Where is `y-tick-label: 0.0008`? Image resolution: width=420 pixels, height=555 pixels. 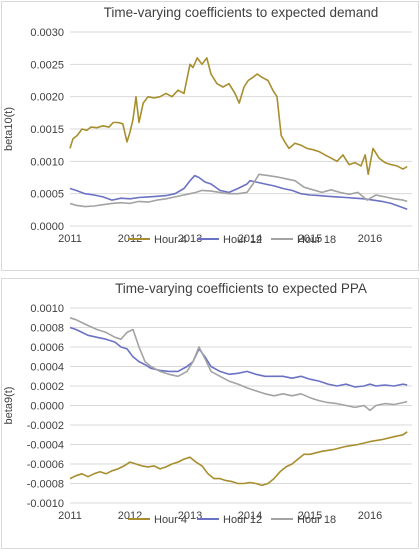 y-tick-label: 0.0008 is located at coordinates (47, 329).